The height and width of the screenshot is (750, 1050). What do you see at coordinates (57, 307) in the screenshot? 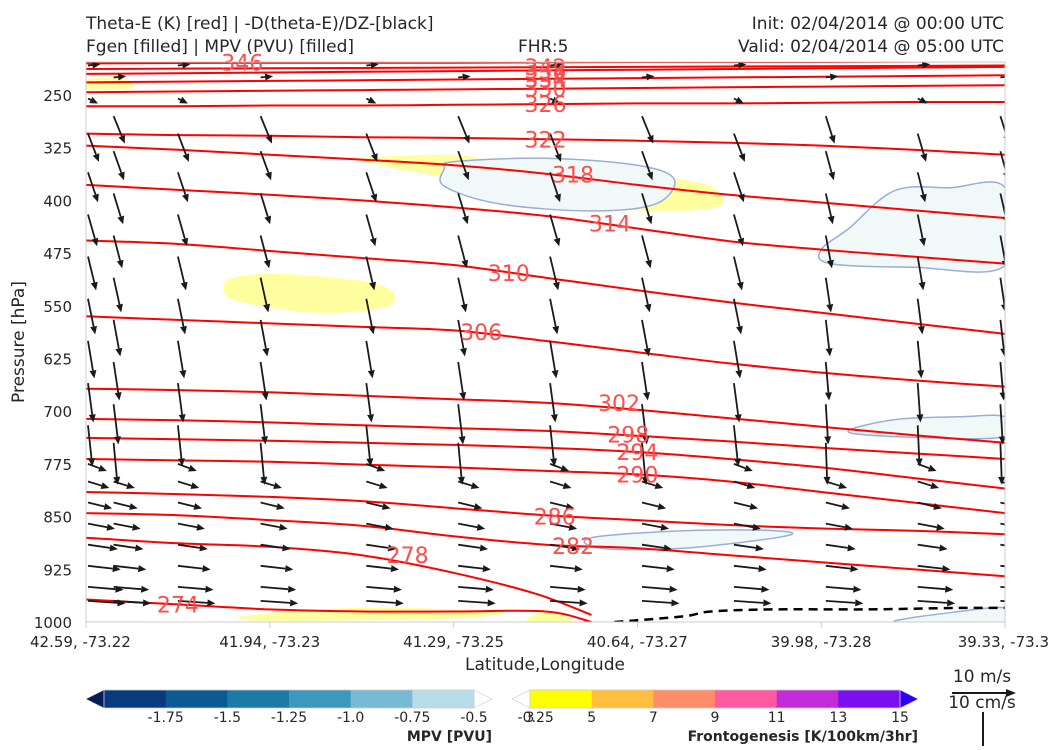
I see `y-tick-label: 550` at bounding box center [57, 307].